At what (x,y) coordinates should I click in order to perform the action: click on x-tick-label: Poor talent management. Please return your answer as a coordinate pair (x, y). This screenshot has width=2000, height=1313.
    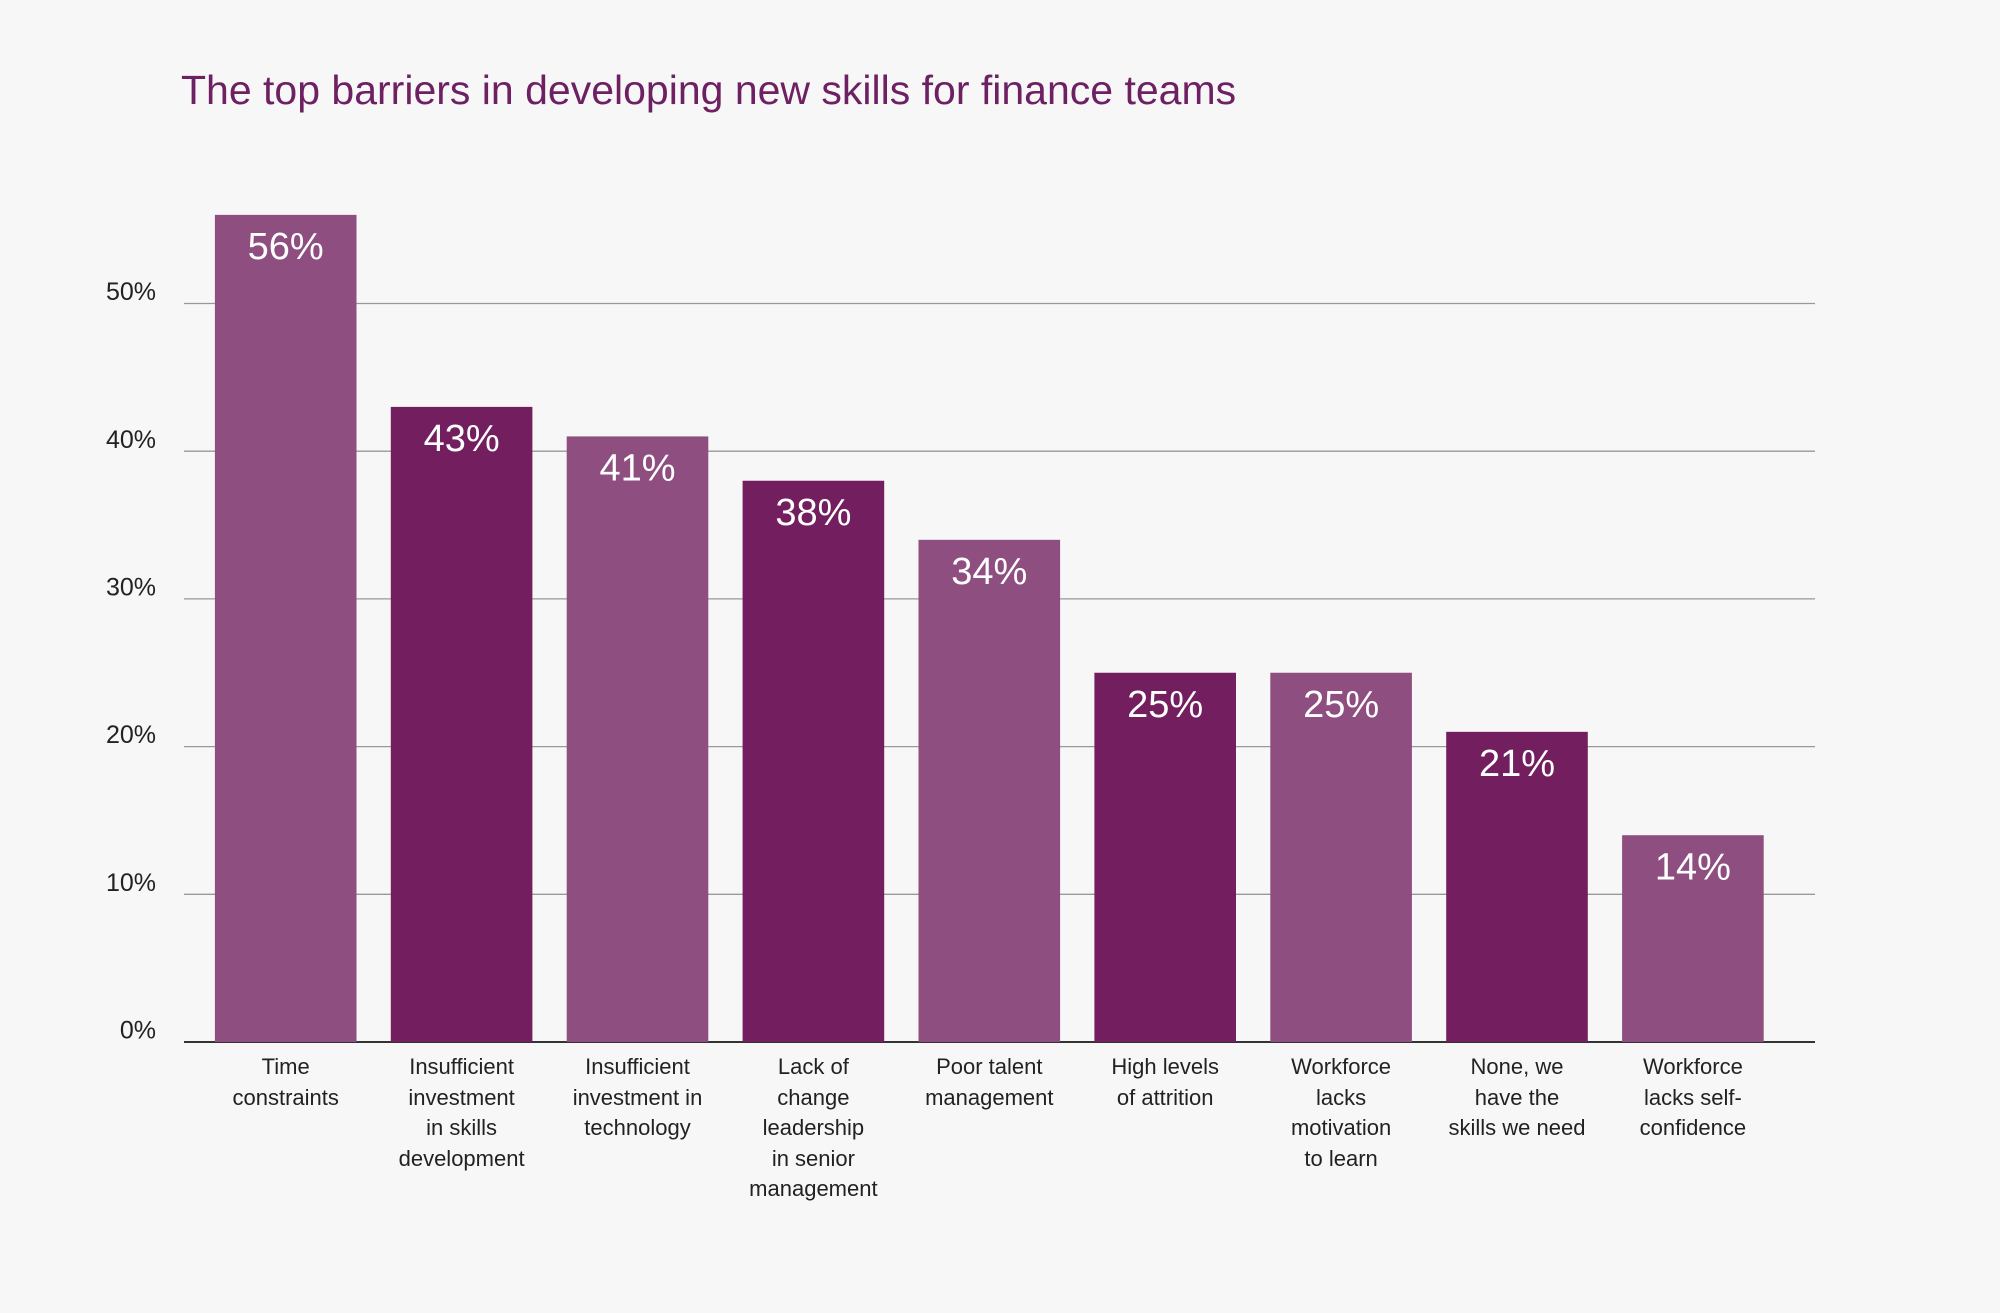
    Looking at the image, I should click on (989, 1082).